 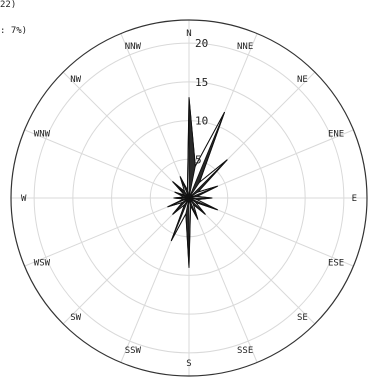 I want to click on header-line-1: 22), so click(x=8, y=5).